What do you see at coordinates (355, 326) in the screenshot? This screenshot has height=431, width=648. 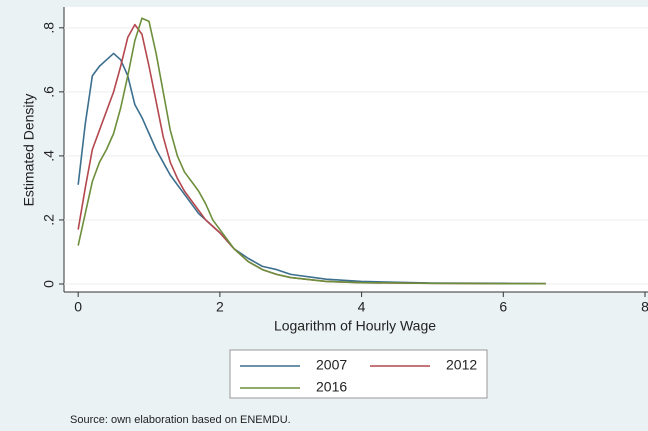 I see `x-axis-label: Logarithm of Hourly Wage` at bounding box center [355, 326].